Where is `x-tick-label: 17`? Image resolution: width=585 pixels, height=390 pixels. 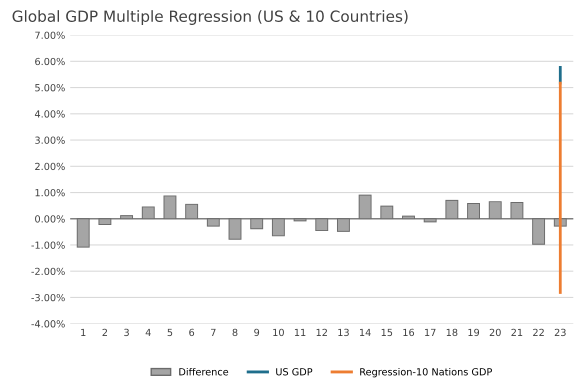 x-tick-label: 17 is located at coordinates (430, 332).